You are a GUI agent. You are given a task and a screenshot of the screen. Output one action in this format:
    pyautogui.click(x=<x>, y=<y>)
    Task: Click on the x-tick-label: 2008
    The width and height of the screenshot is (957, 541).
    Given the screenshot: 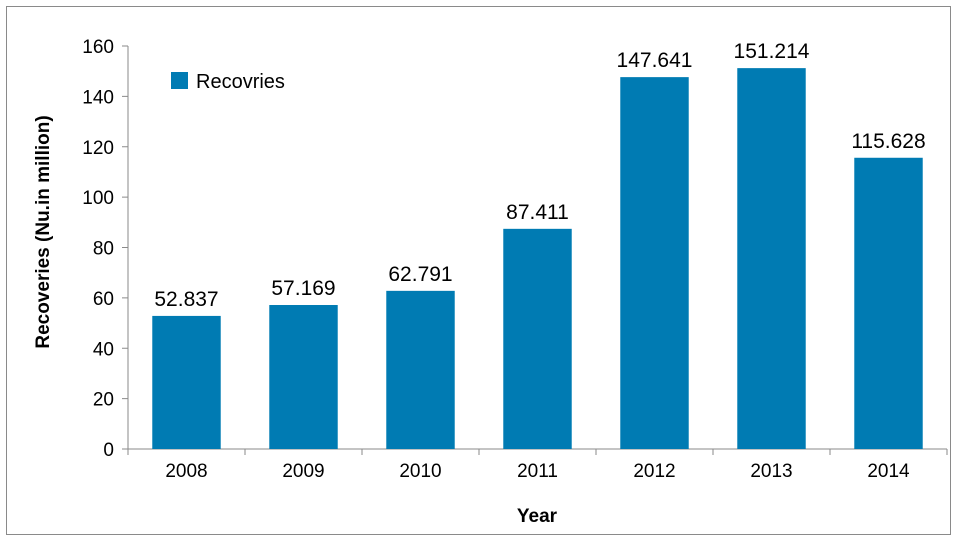 What is the action you would take?
    pyautogui.click(x=186, y=471)
    